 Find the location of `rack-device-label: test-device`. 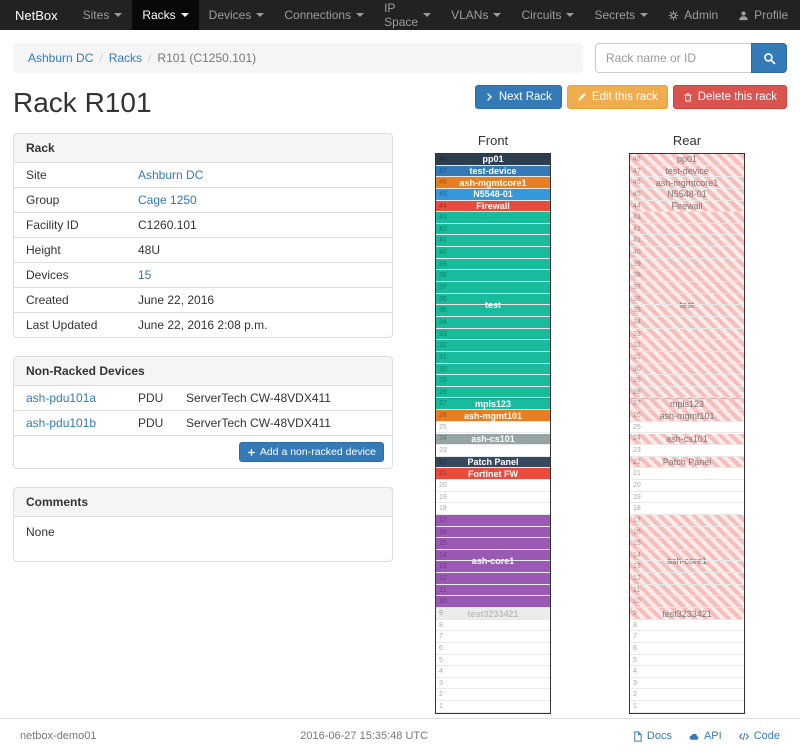

rack-device-label: test-device is located at coordinates (687, 170).